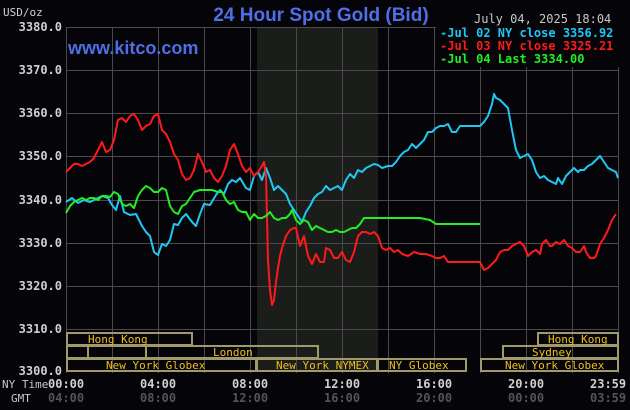  What do you see at coordinates (40, 70) in the screenshot?
I see `y-tick: 3370.0` at bounding box center [40, 70].